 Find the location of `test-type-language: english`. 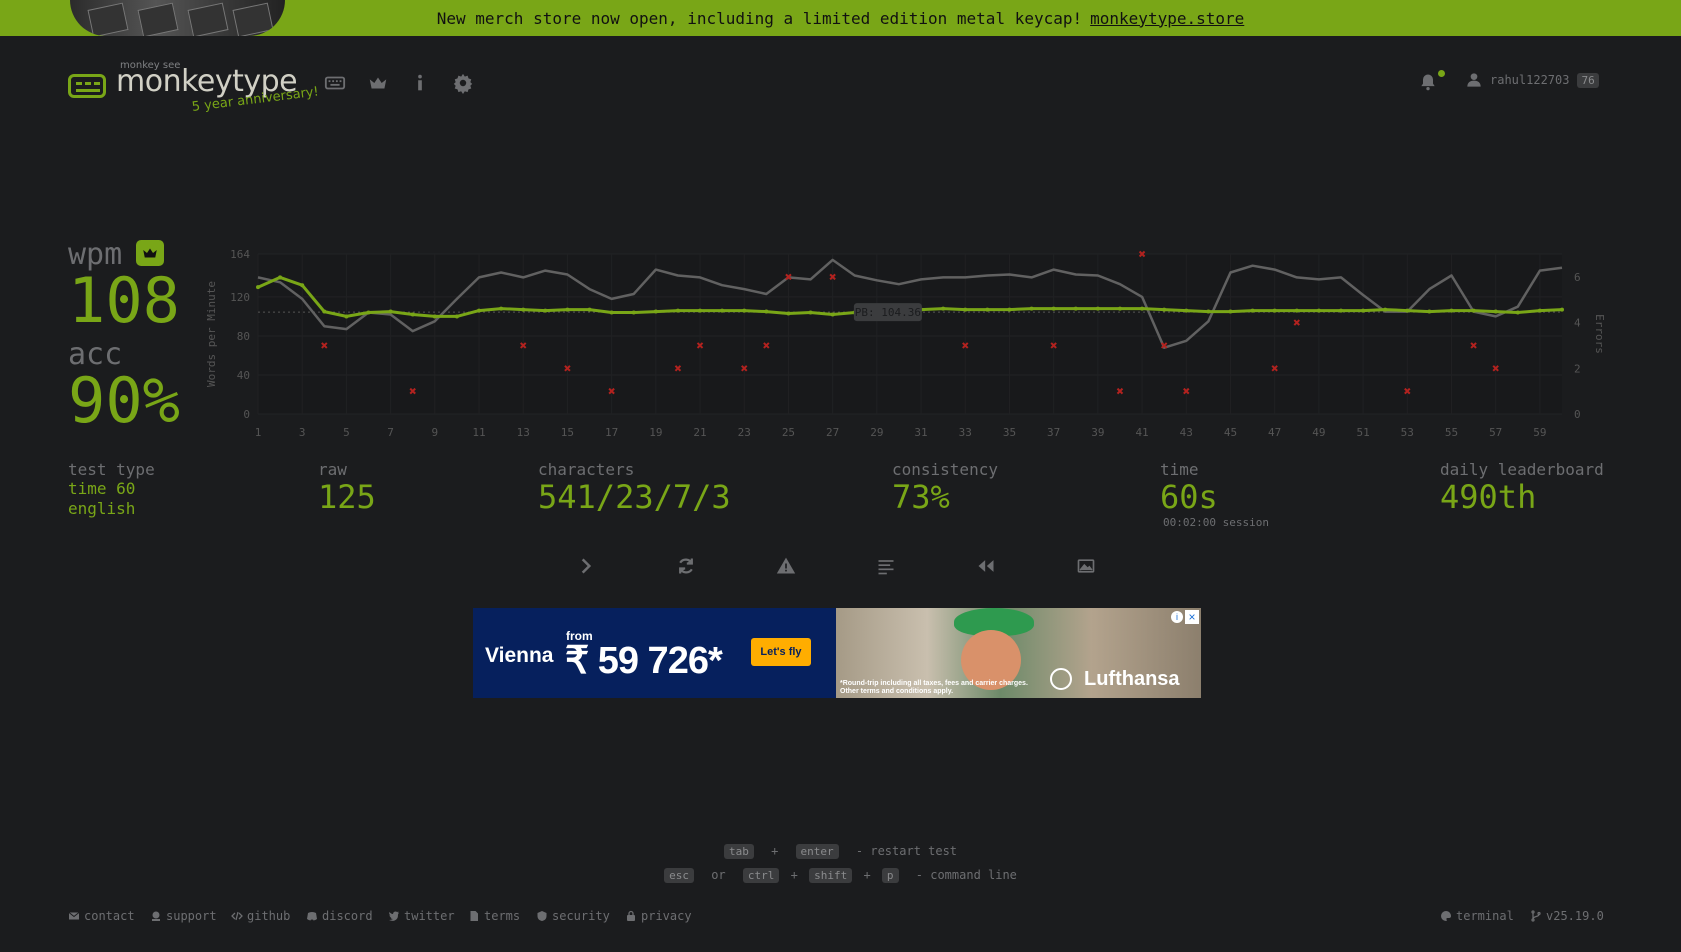

test-type-language: english is located at coordinates (102, 508).